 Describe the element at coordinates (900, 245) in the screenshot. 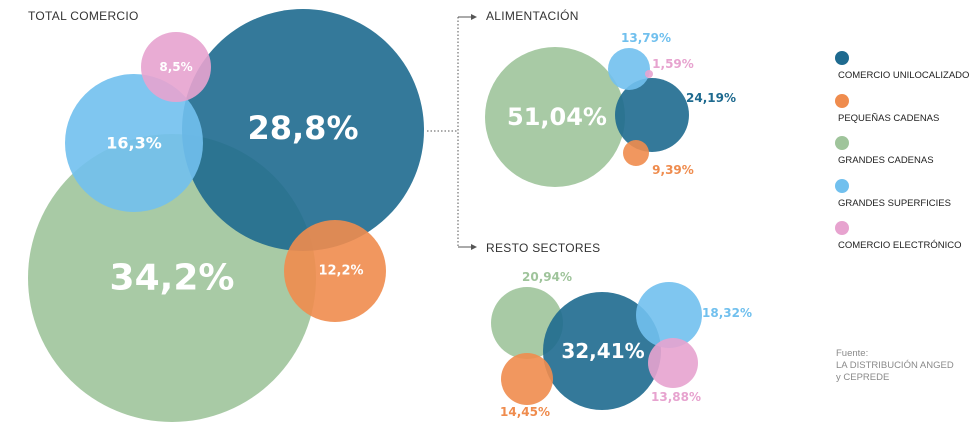

I see `legend-label-comercio-electronico: COMERCIO ELECTRÓNICO` at that location.